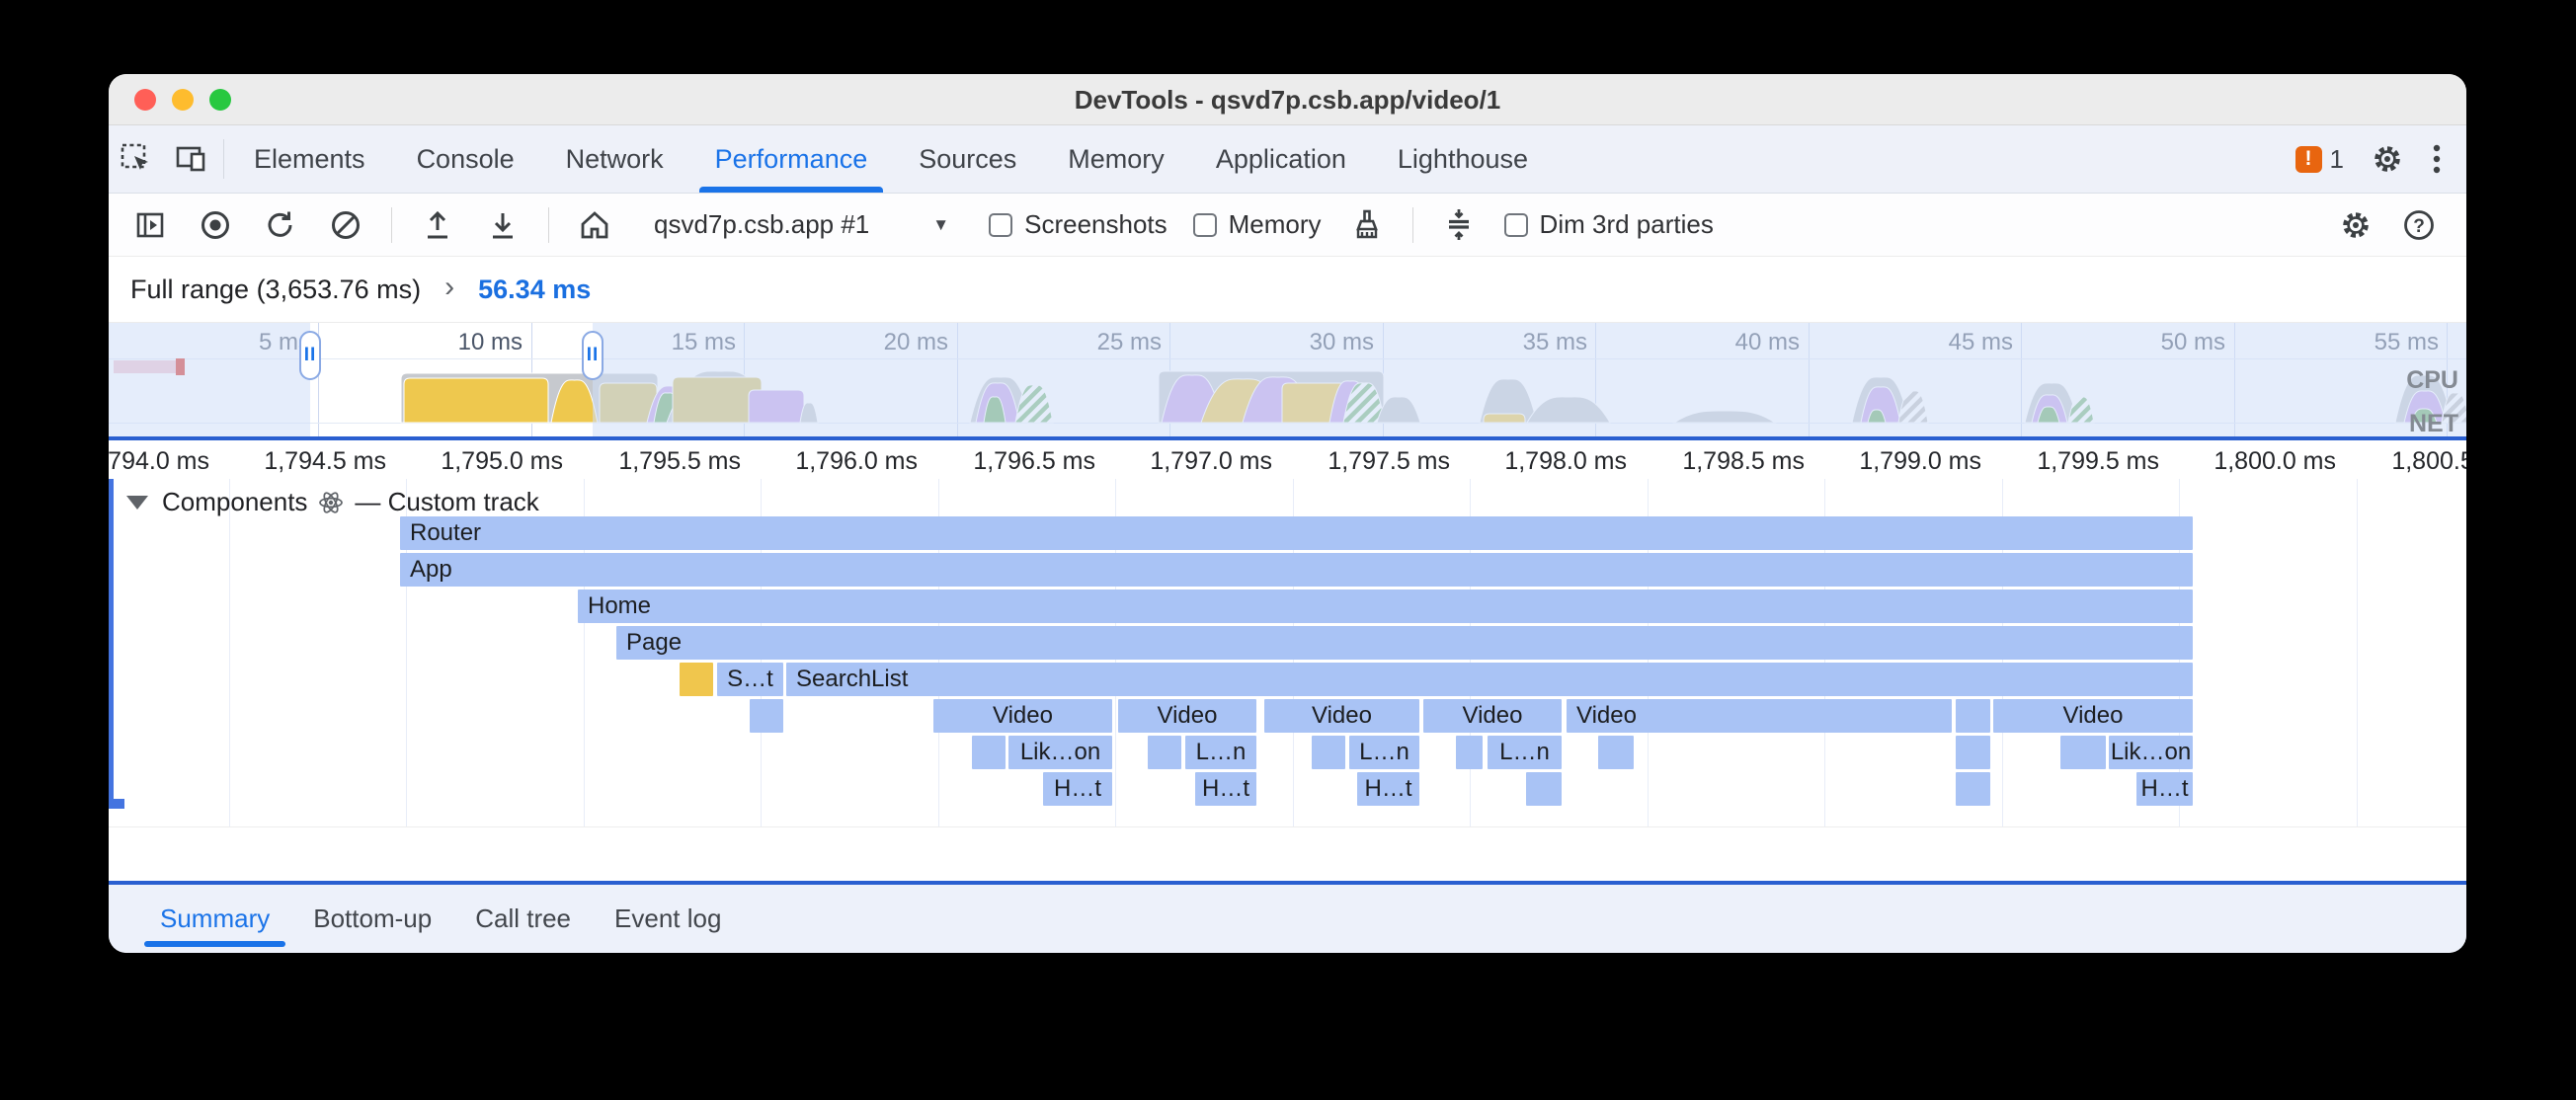 This screenshot has height=1100, width=2576. I want to click on inspect-icon, so click(134, 156).